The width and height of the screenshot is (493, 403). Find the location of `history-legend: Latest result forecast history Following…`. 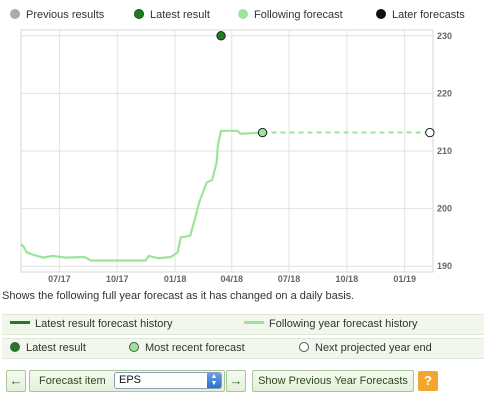

history-legend: Latest result forecast history Following… is located at coordinates (243, 324).